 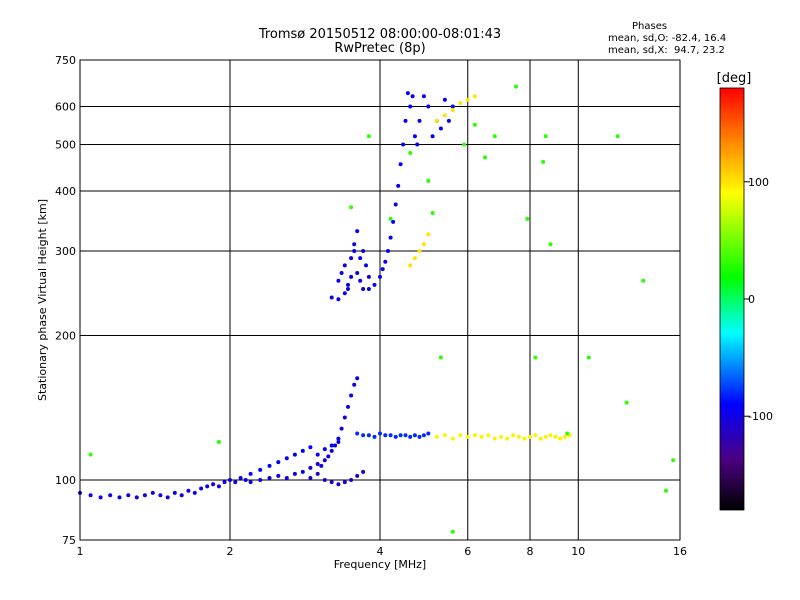 What do you see at coordinates (578, 551) in the screenshot?
I see `x-tick-label: 10` at bounding box center [578, 551].